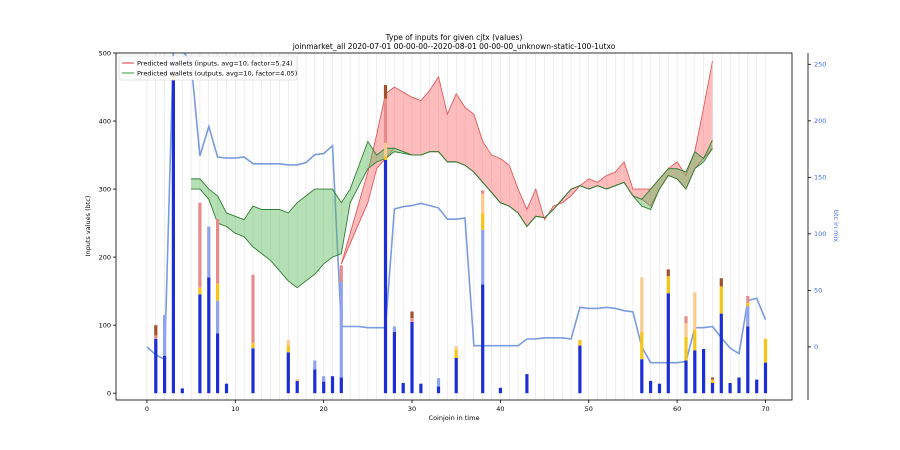 Image resolution: width=900 pixels, height=450 pixels. I want to click on y-tick-label: 0, so click(109, 393).